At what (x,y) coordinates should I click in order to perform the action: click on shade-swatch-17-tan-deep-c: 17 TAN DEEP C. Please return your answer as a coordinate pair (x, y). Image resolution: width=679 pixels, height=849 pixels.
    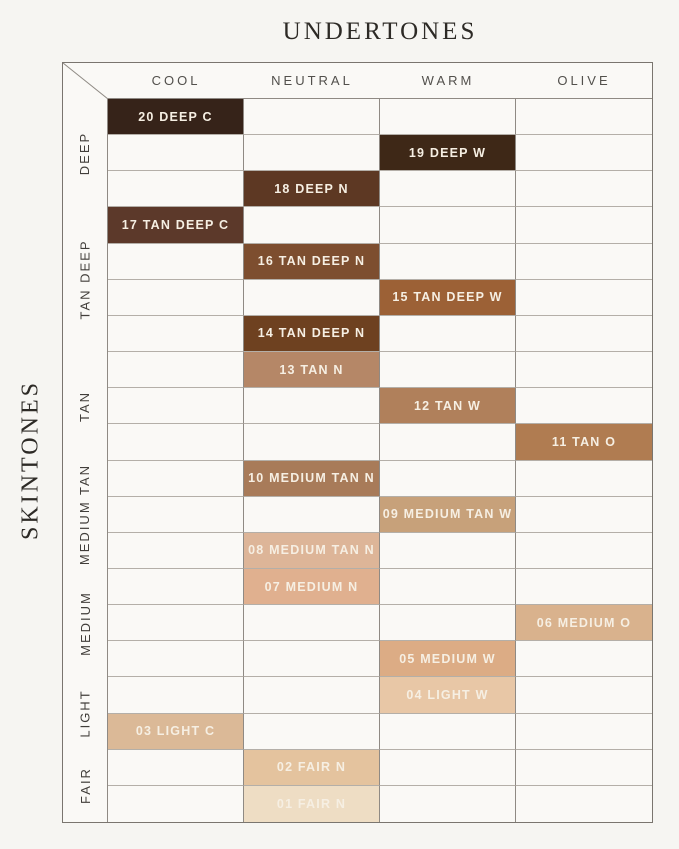
    Looking at the image, I should click on (176, 225).